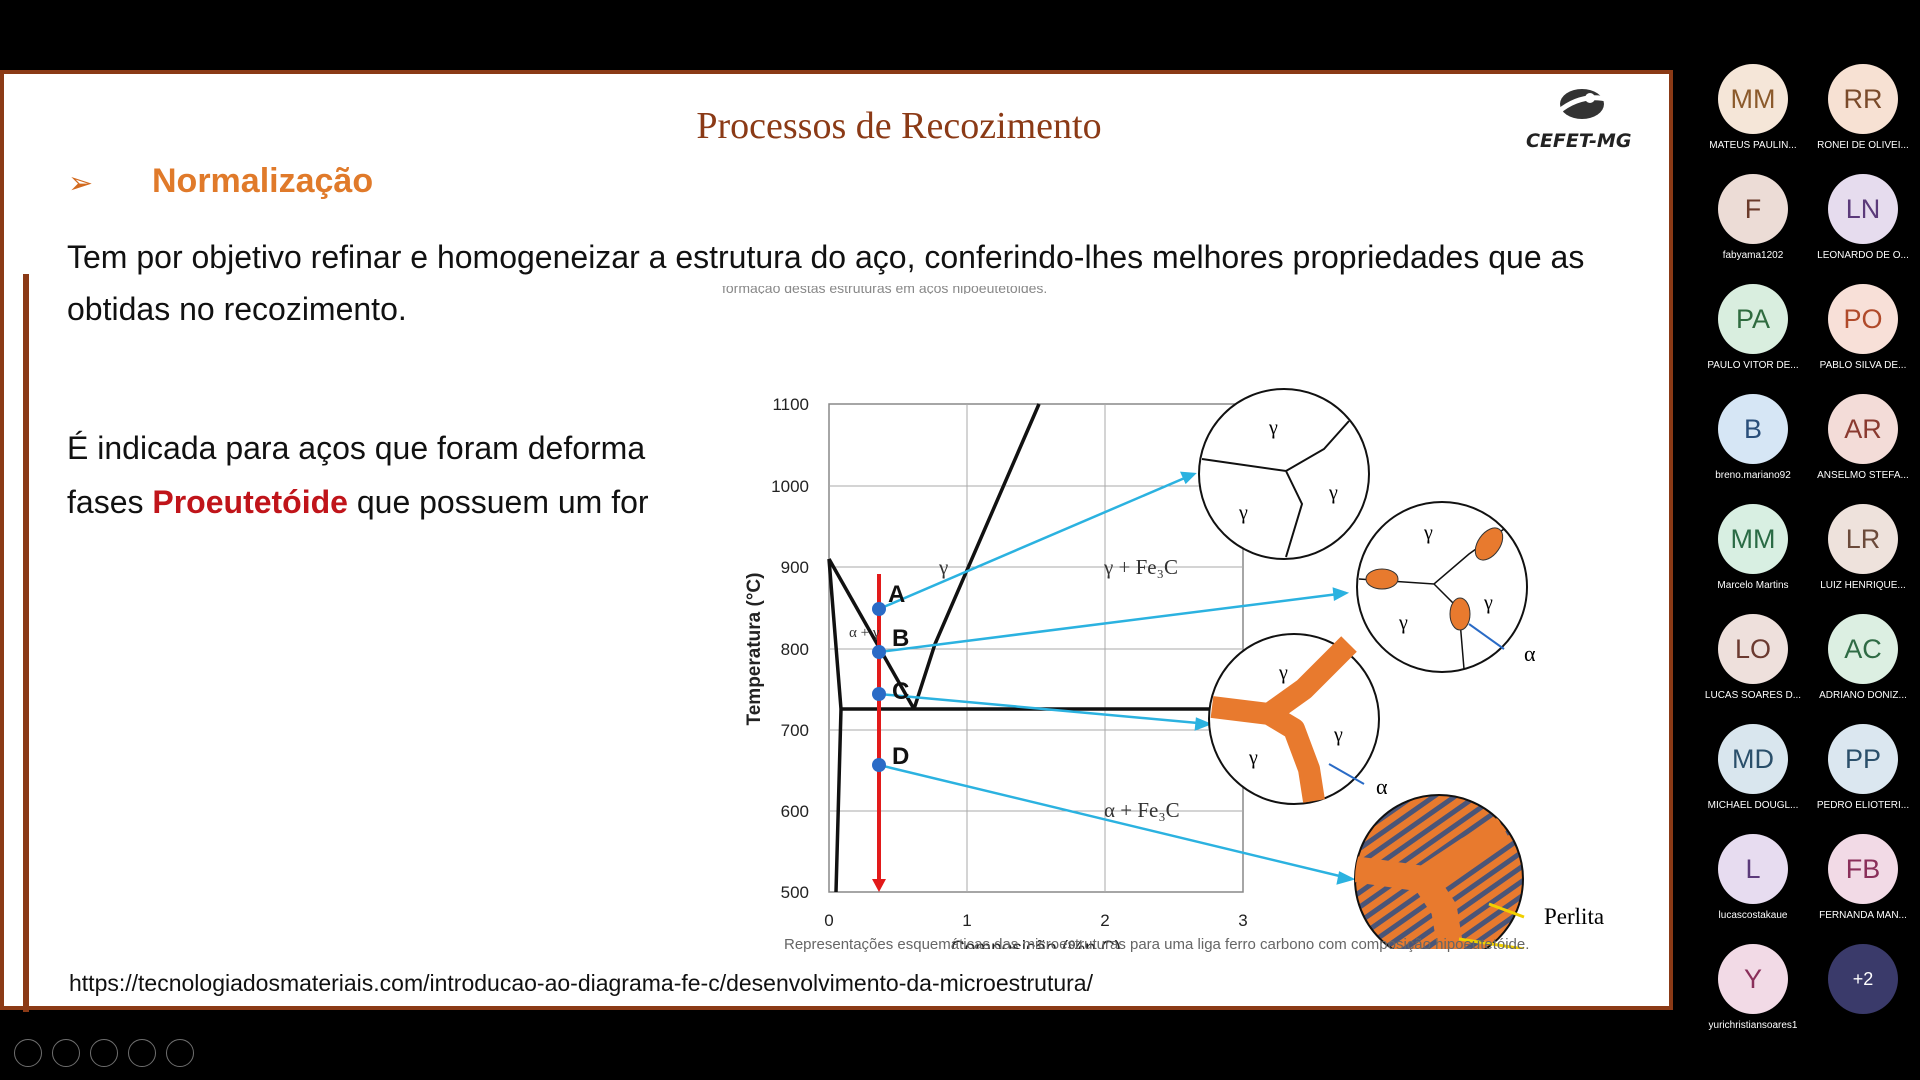 The height and width of the screenshot is (1080, 1920). What do you see at coordinates (1140, 567) in the screenshot?
I see `region-gamma-fe3c: γ + Fe₃C` at bounding box center [1140, 567].